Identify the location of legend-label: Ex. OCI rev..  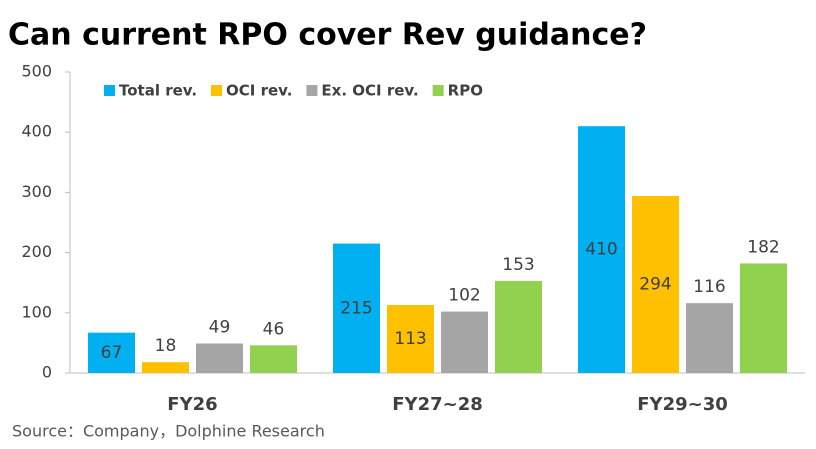
(369, 91).